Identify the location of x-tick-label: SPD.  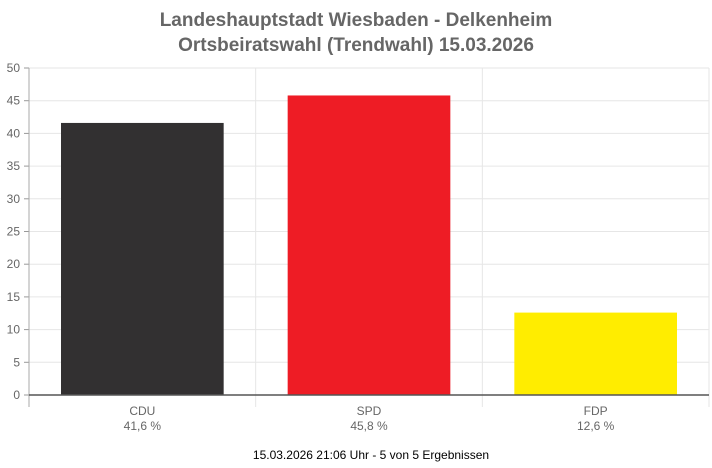
(369, 411).